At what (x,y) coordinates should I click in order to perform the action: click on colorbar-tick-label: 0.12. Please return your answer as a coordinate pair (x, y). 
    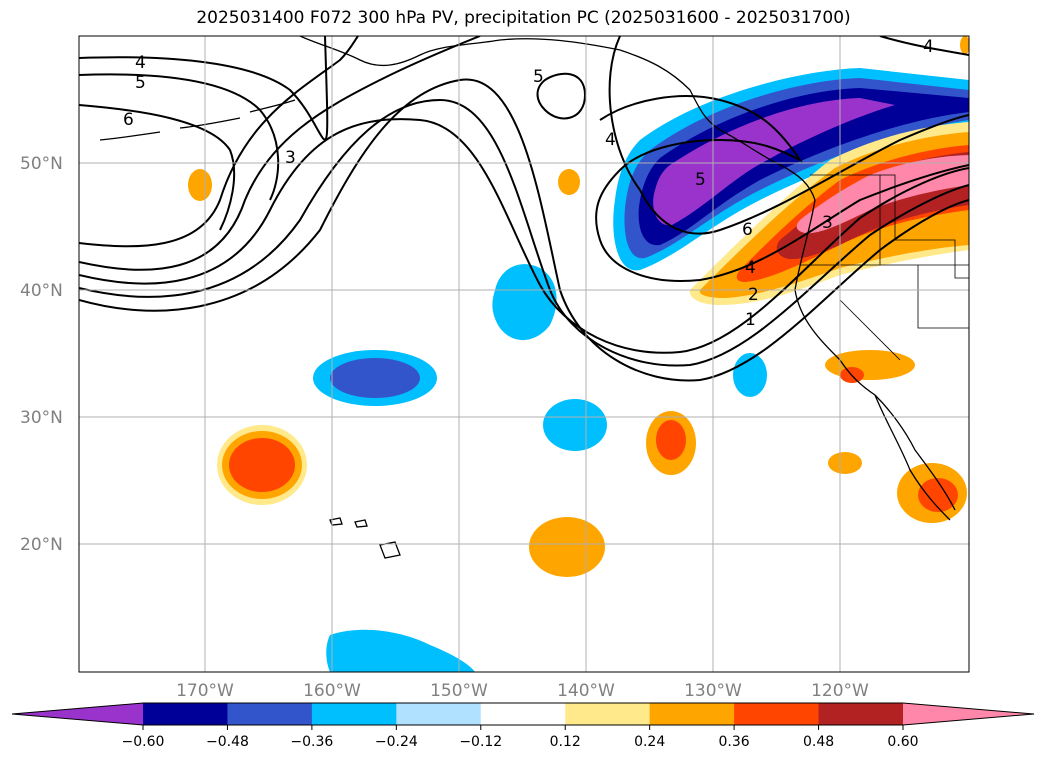
    Looking at the image, I should click on (565, 742).